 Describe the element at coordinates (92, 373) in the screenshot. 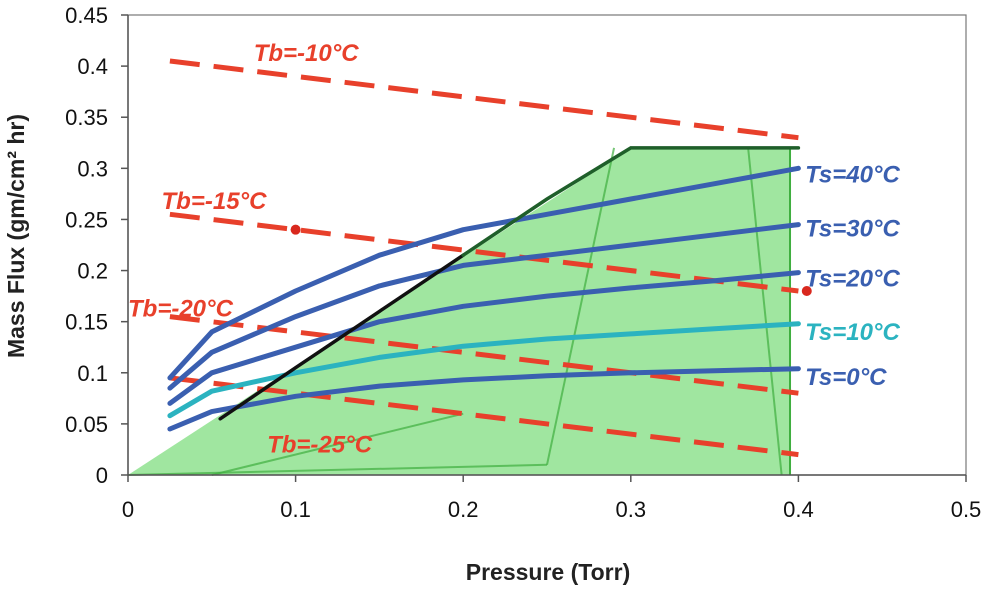

I see `y-tick-label: 0.1` at that location.